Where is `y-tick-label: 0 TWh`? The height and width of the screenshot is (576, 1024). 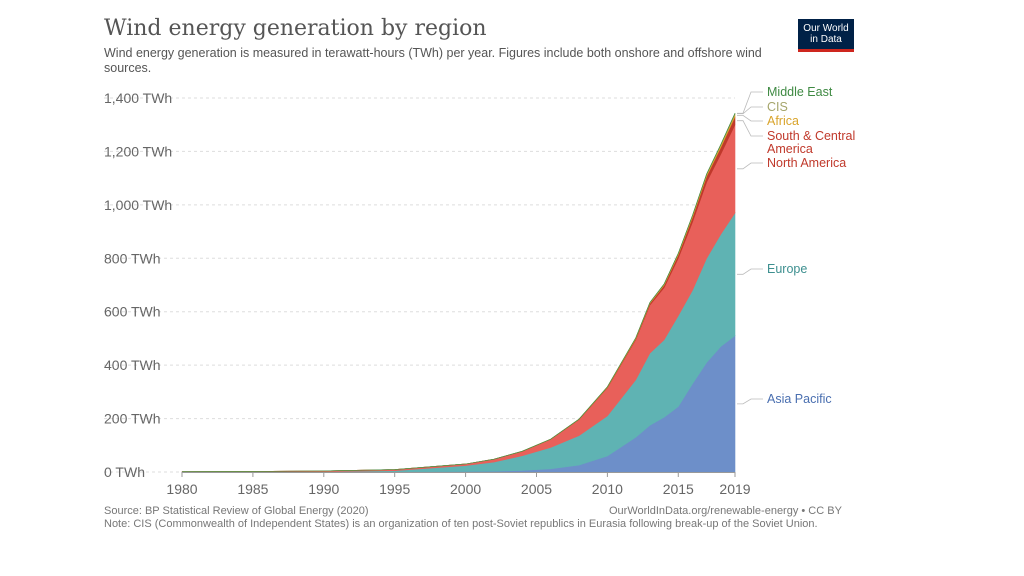 y-tick-label: 0 TWh is located at coordinates (124, 472).